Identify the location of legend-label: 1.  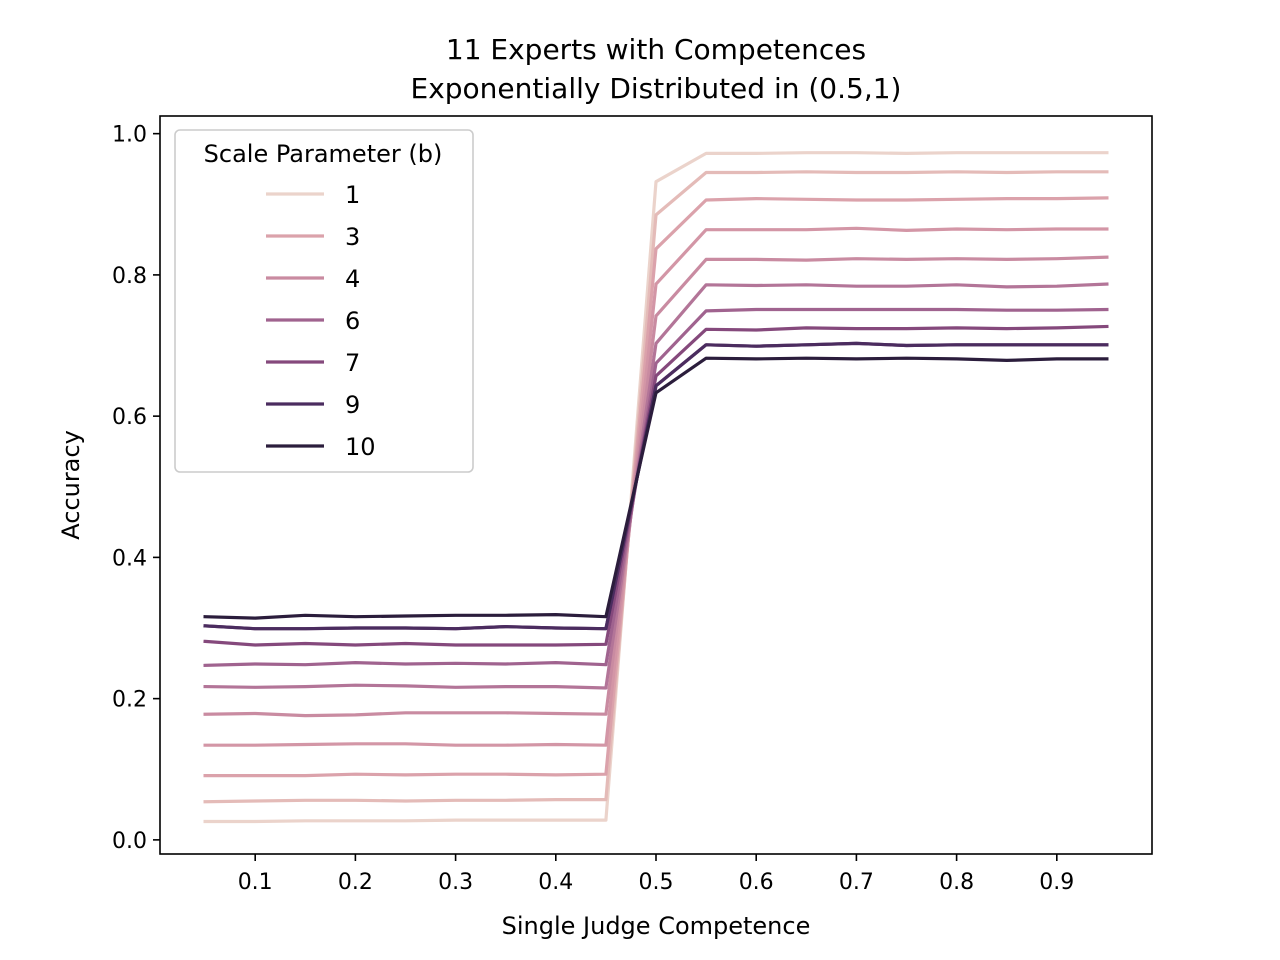
(352, 195).